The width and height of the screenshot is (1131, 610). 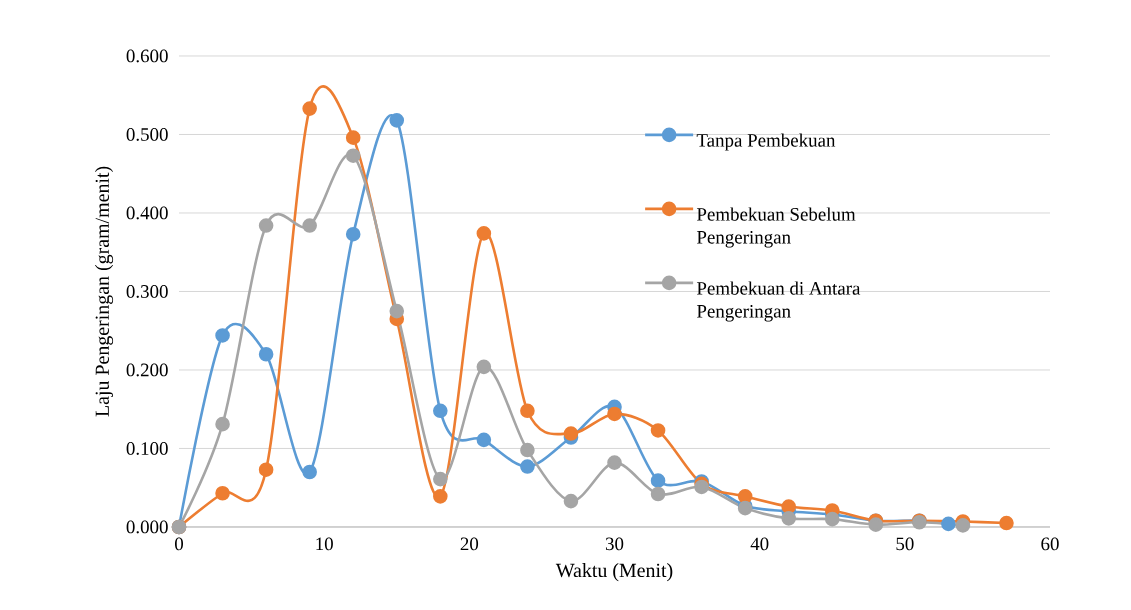 What do you see at coordinates (759, 544) in the screenshot?
I see `x-tick-label: 40` at bounding box center [759, 544].